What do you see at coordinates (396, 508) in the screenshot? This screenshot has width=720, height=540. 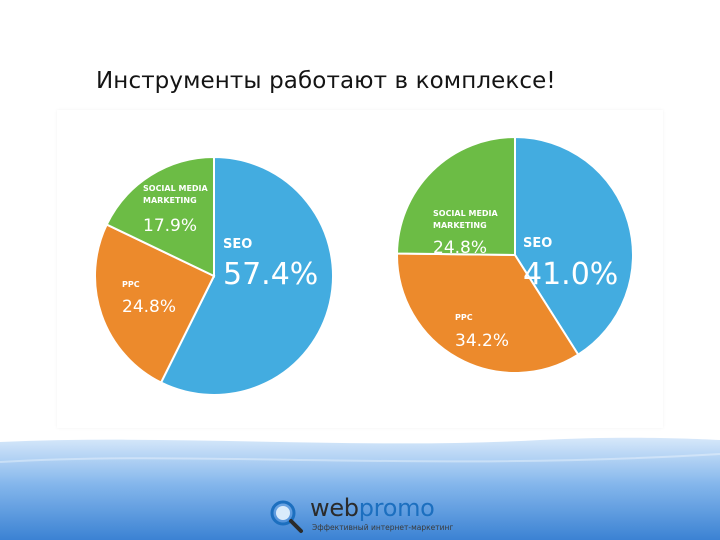 I see `brand-name-suffix: promo` at bounding box center [396, 508].